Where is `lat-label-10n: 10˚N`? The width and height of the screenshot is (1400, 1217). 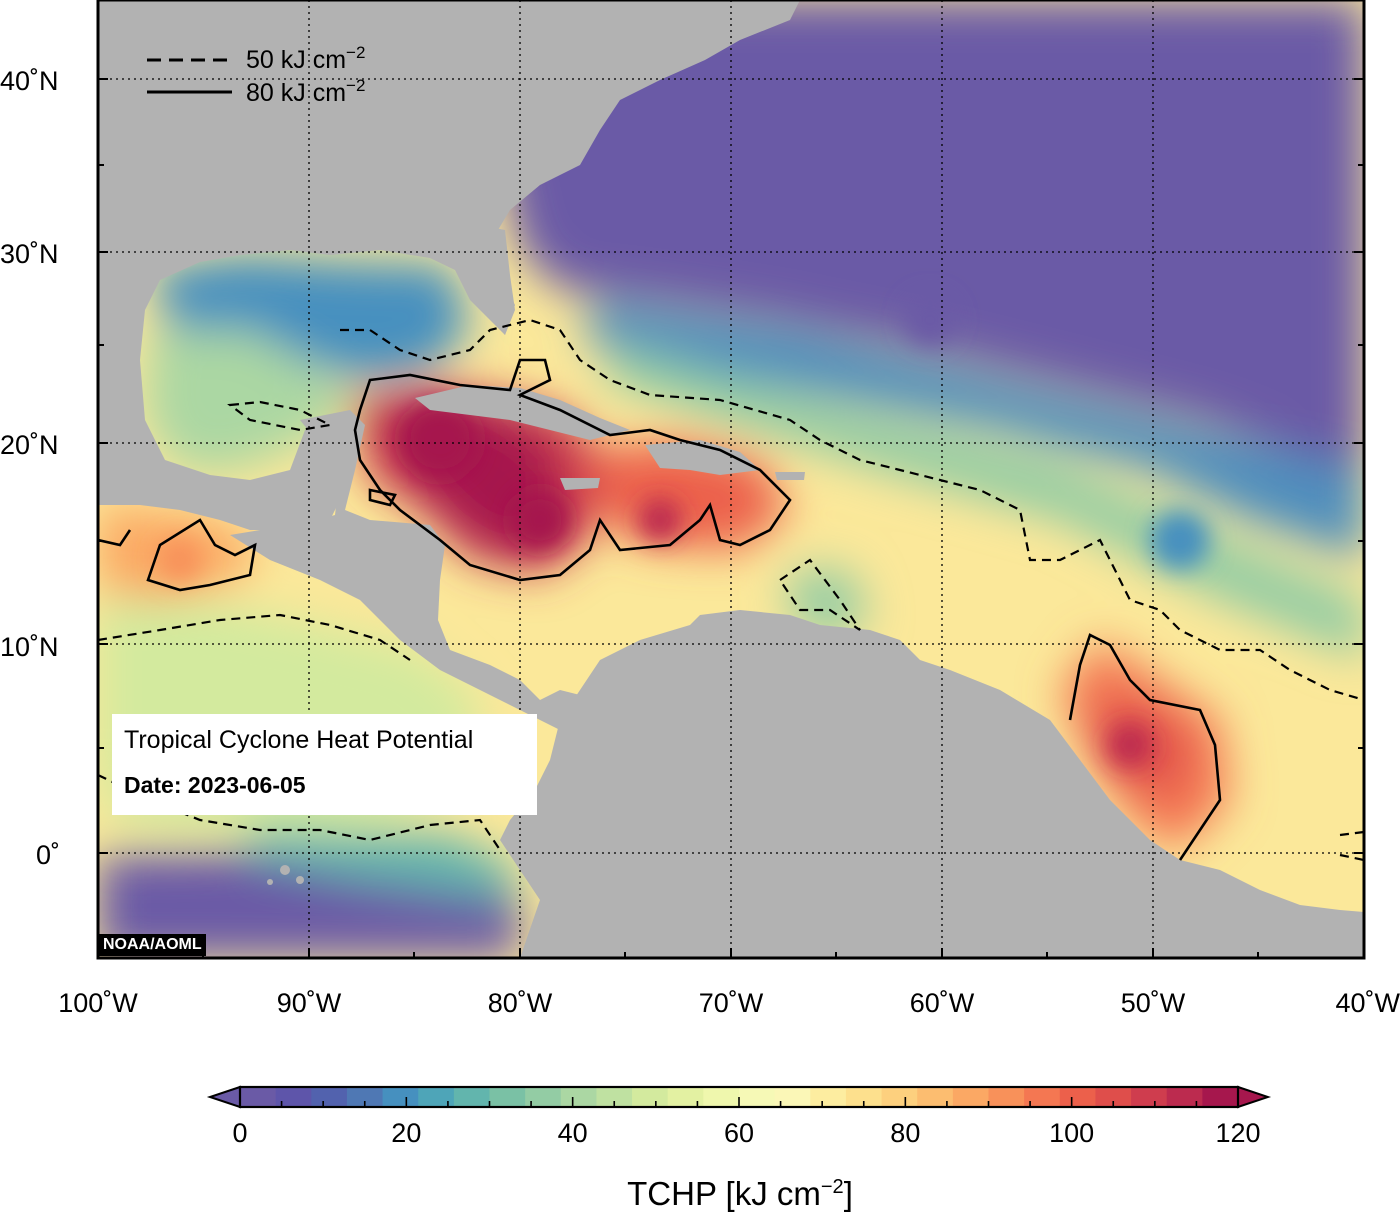
lat-label-10n: 10˚N is located at coordinates (29, 647).